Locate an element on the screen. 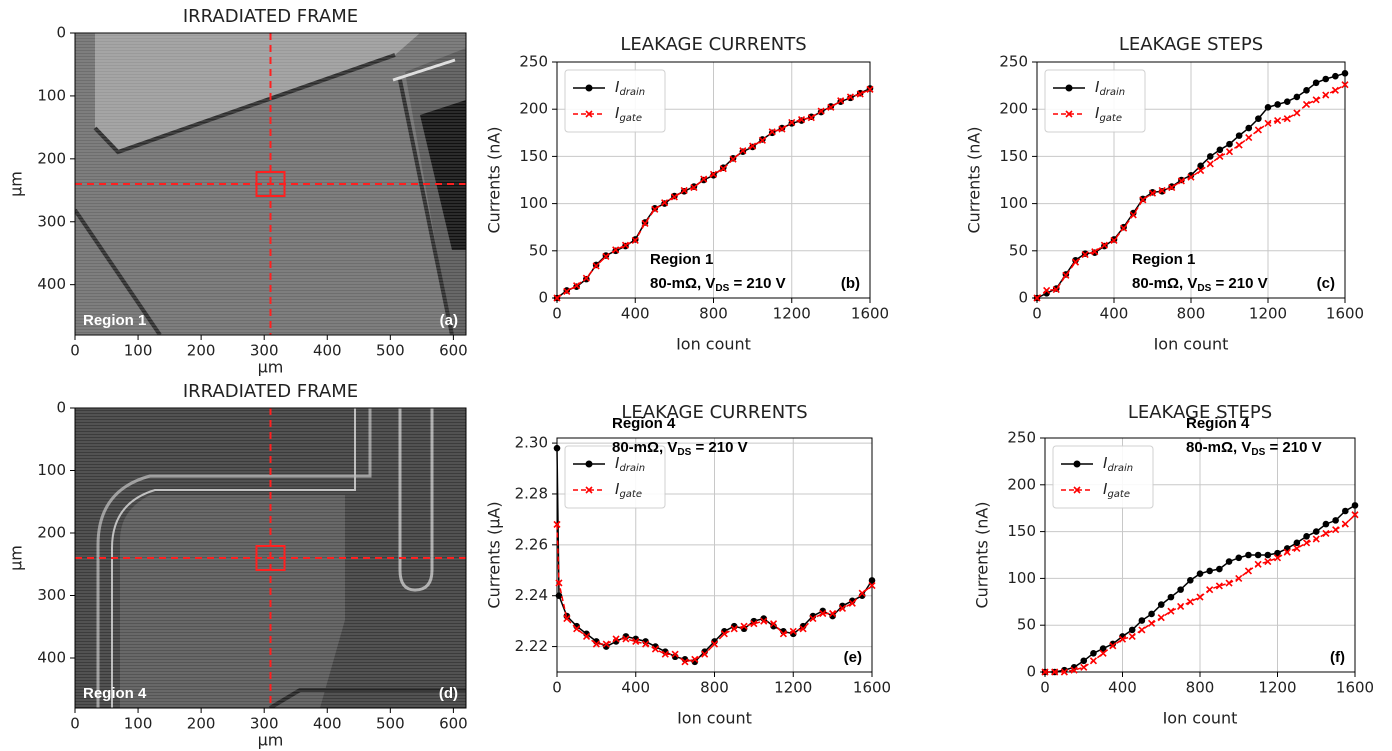 The width and height of the screenshot is (1392, 751). y-axis-label: Currents (nA) is located at coordinates (974, 179).